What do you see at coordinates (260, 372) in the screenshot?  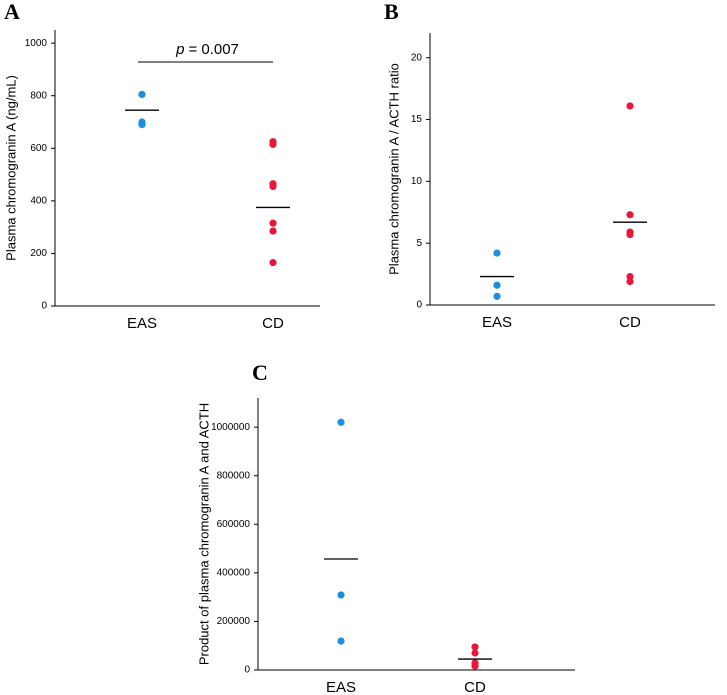 I see `panel-label: C` at bounding box center [260, 372].